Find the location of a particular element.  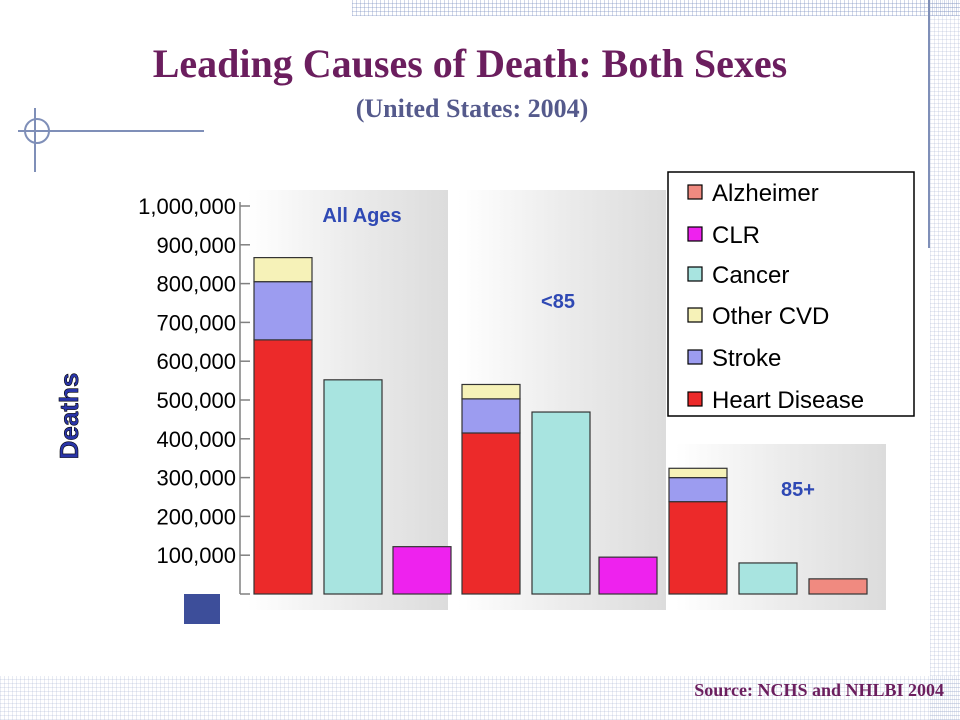

decorative-grid-right is located at coordinates (945, 360).